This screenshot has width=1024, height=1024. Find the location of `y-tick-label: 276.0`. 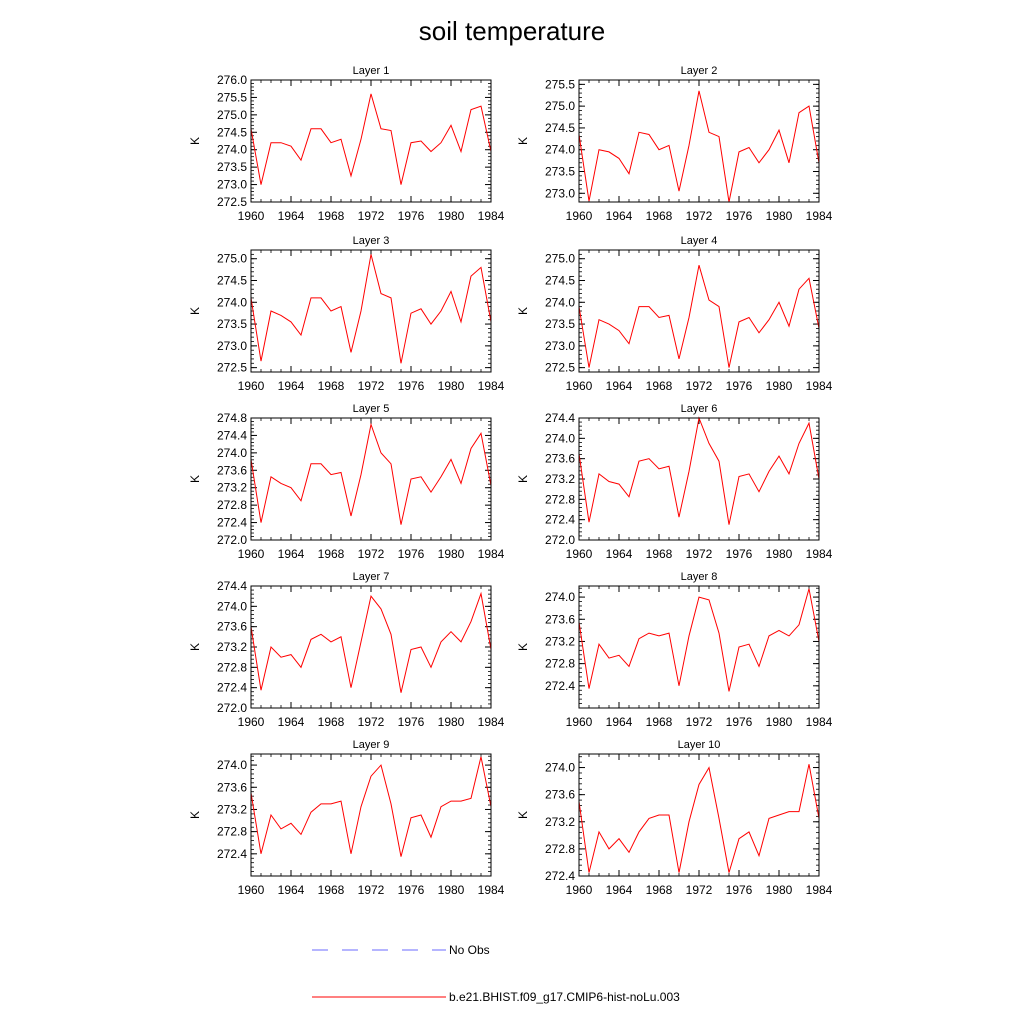

y-tick-label: 276.0 is located at coordinates (232, 80).